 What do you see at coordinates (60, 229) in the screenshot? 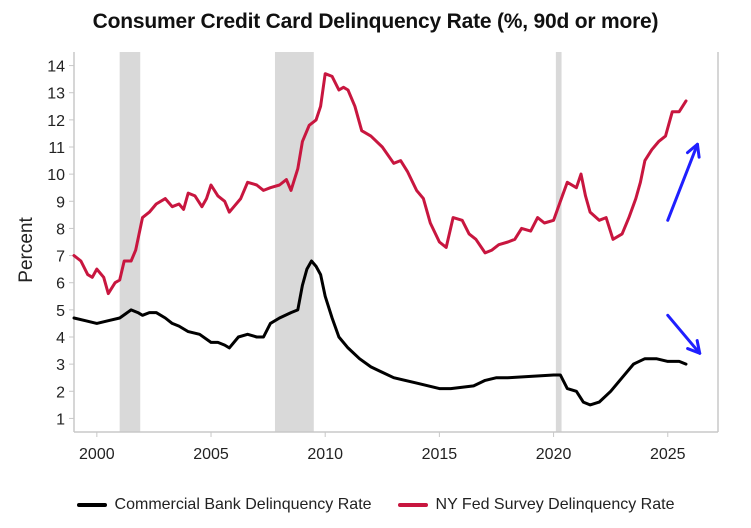
I see `y-tick-label-8: 8` at bounding box center [60, 229].